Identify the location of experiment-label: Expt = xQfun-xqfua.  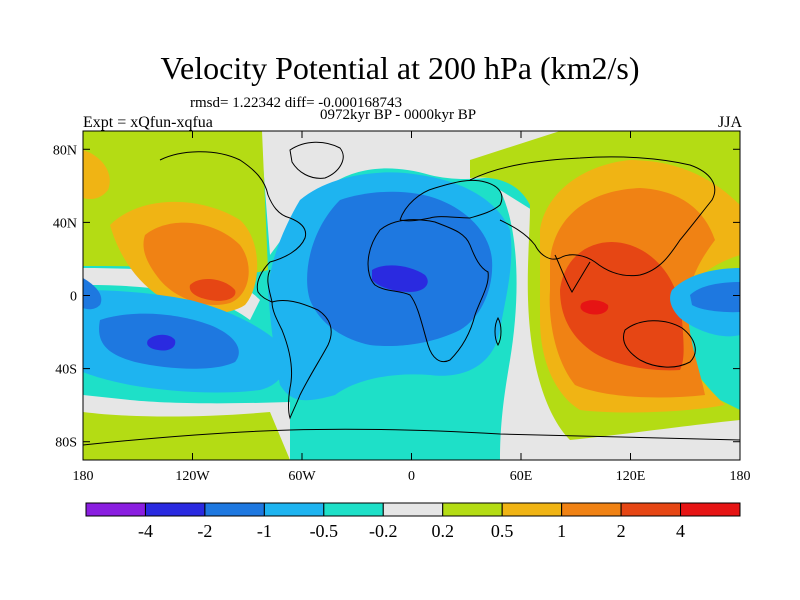
(148, 122).